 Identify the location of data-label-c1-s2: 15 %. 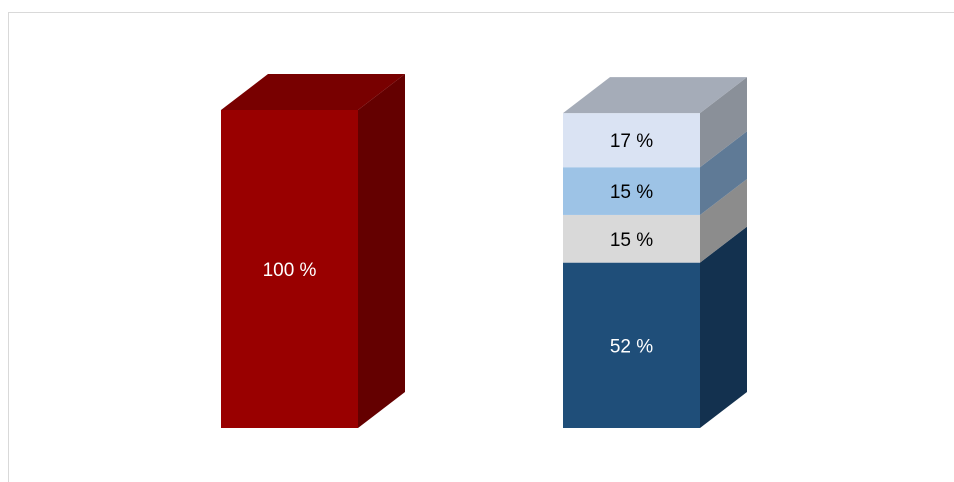
(631, 192).